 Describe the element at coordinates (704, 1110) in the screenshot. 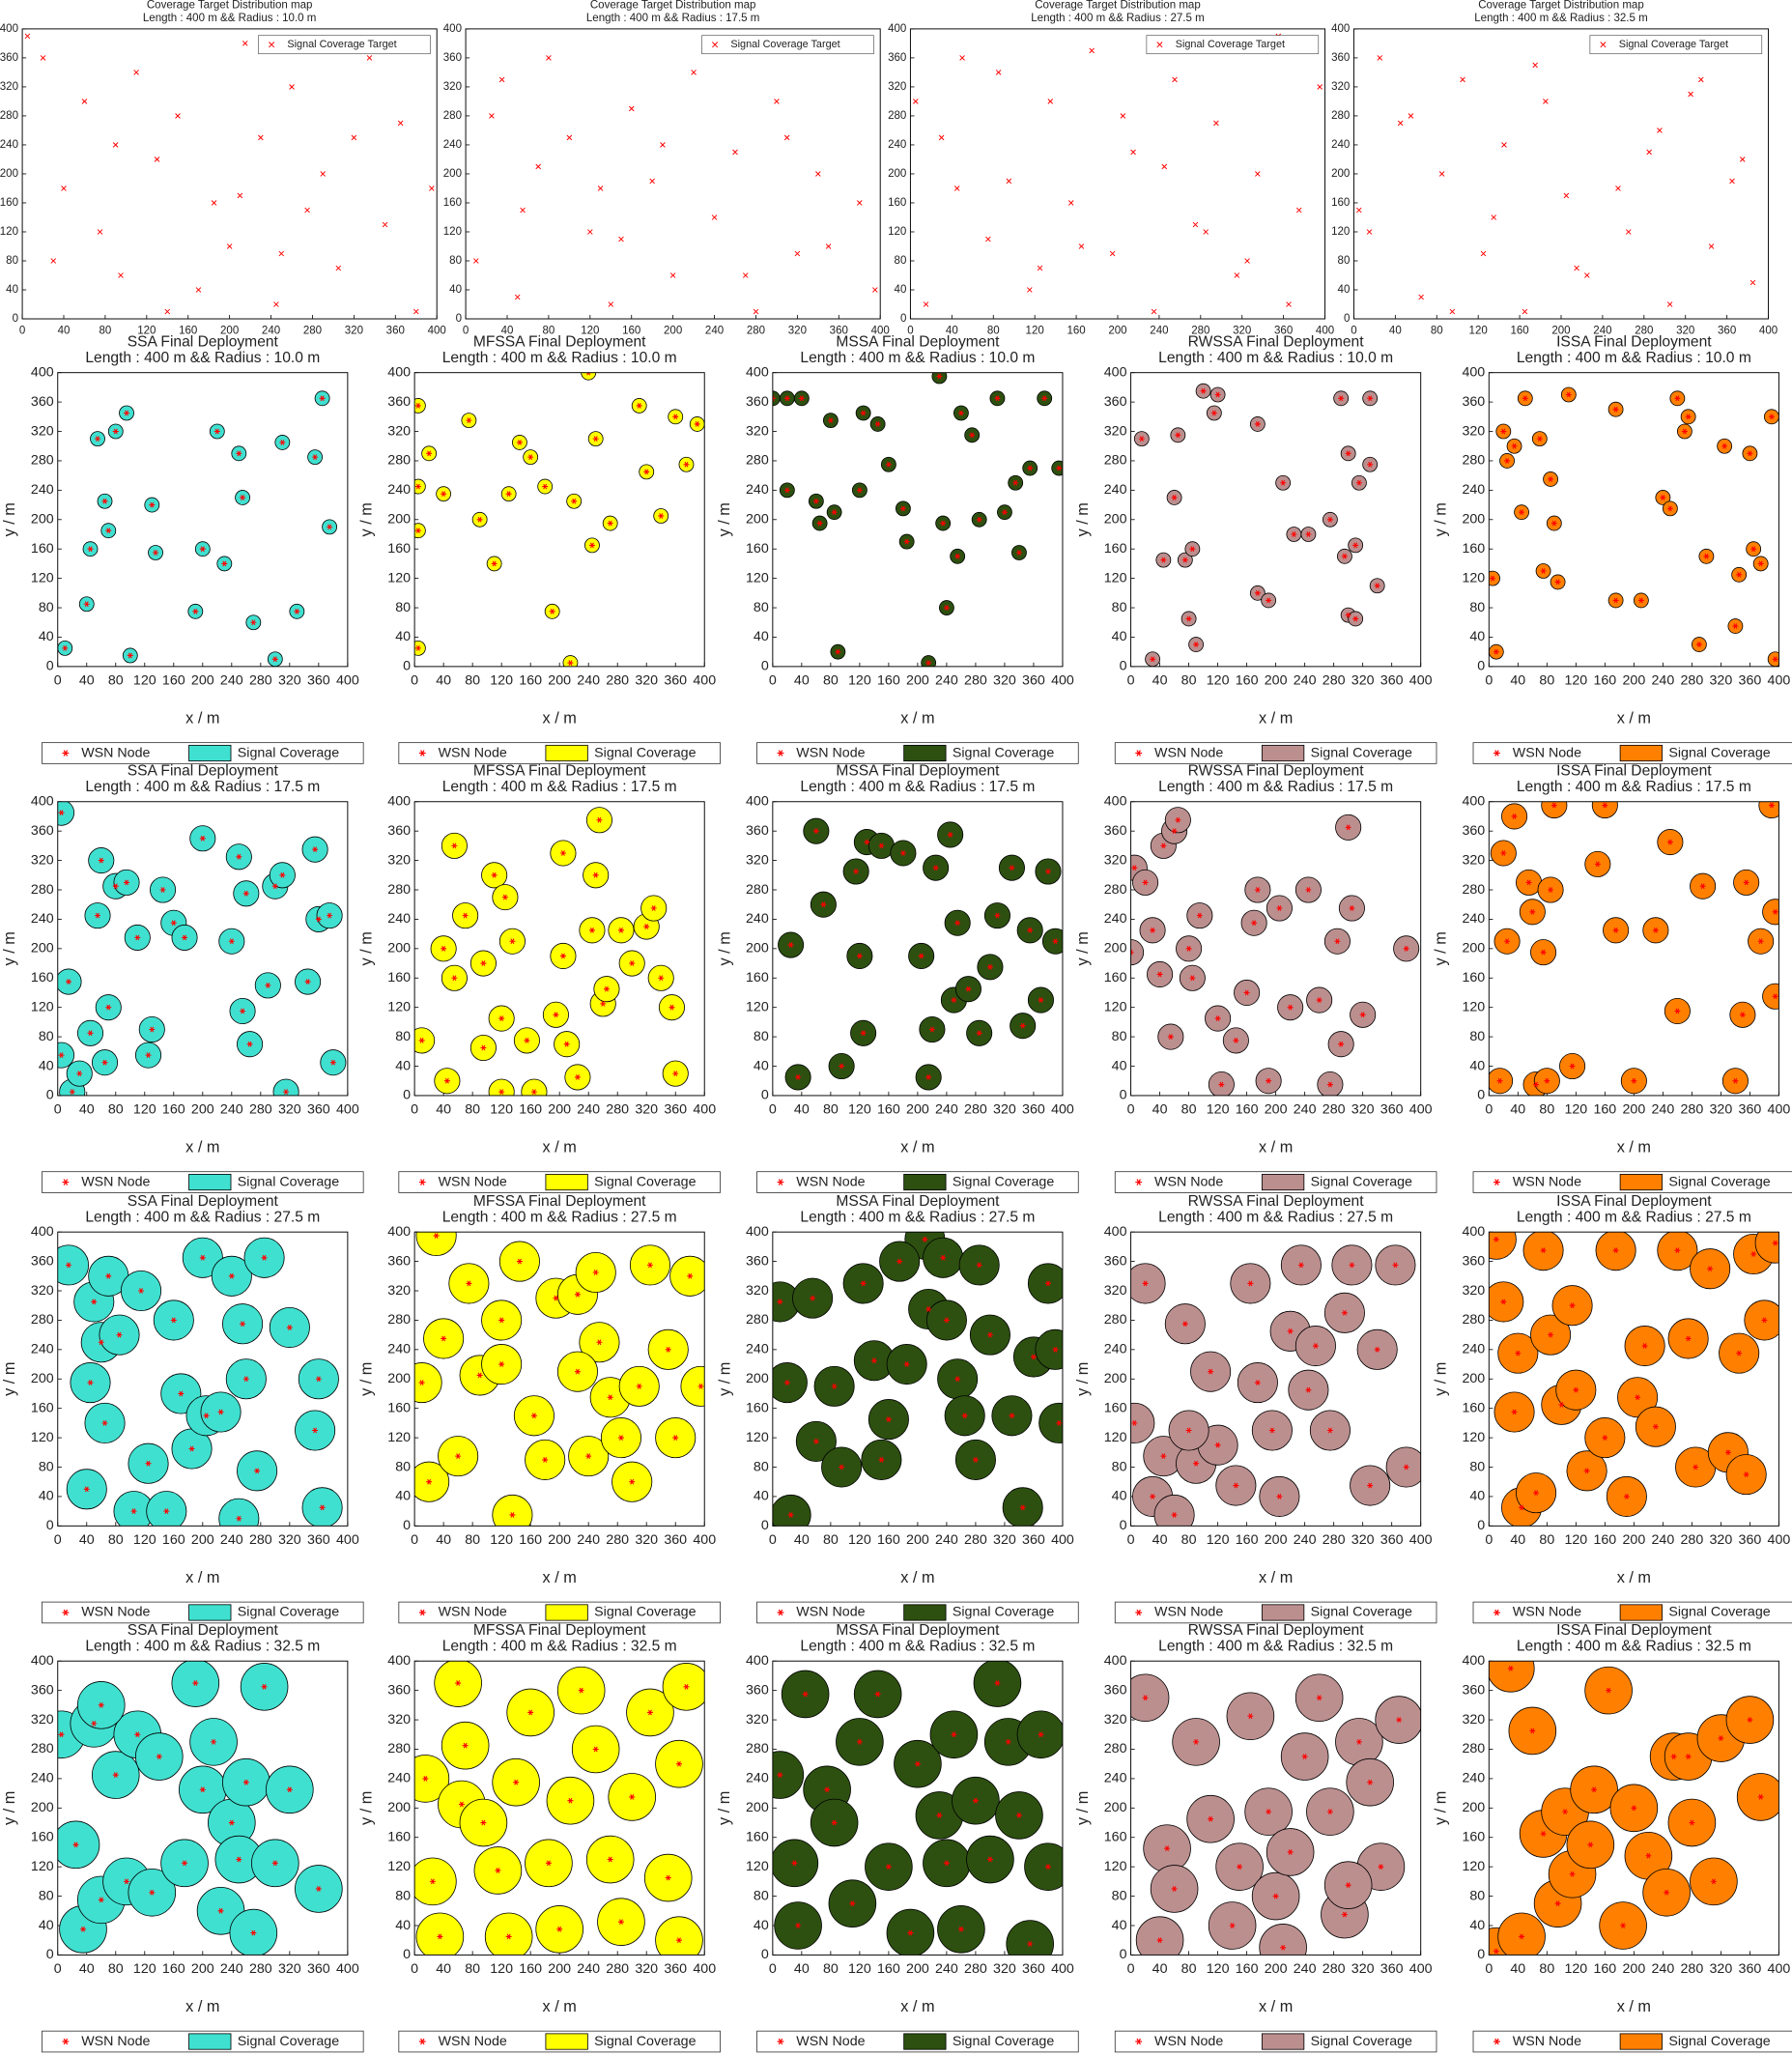

I see `x-tick-label: 400` at that location.